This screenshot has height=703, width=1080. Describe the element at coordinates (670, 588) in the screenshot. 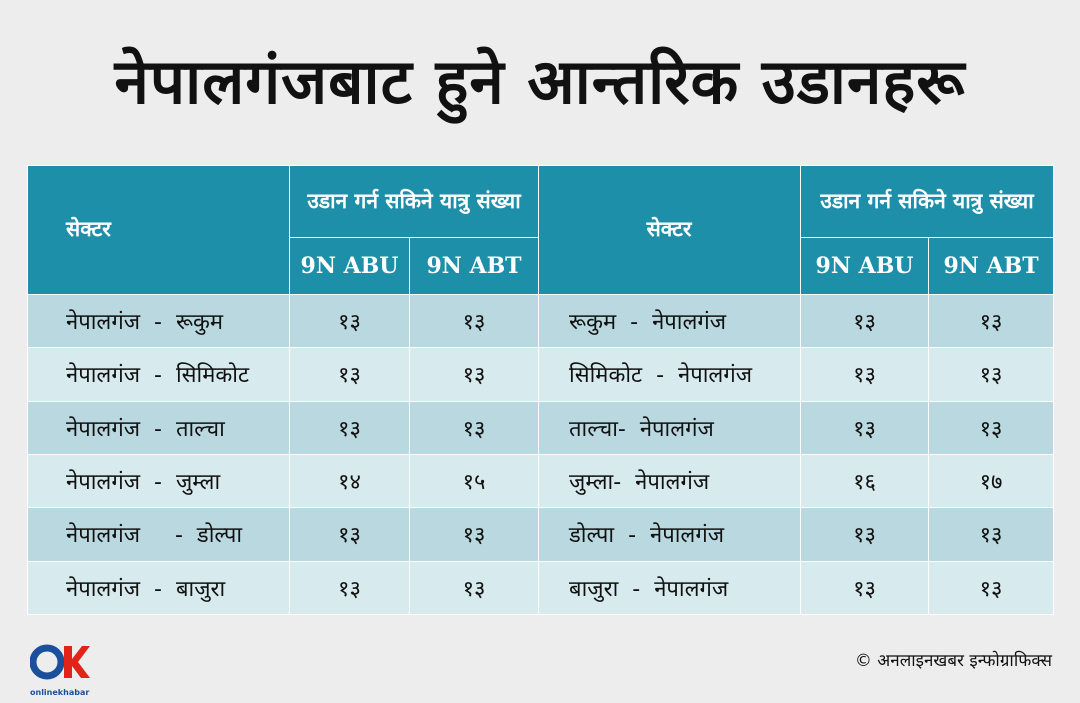

I see `route-return-cell: बाजुरा - नेपालगंज` at that location.